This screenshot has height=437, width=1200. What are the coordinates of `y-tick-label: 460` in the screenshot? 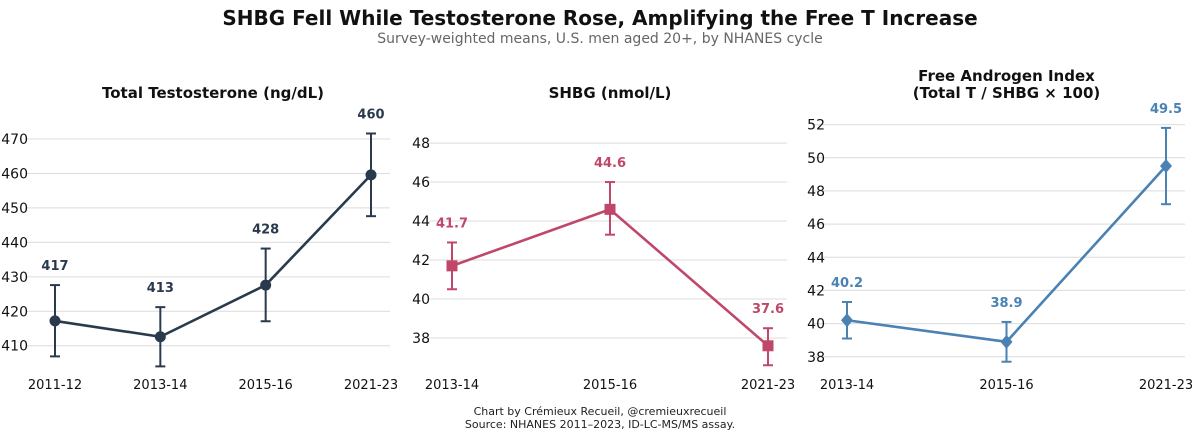 It's located at (14, 174).